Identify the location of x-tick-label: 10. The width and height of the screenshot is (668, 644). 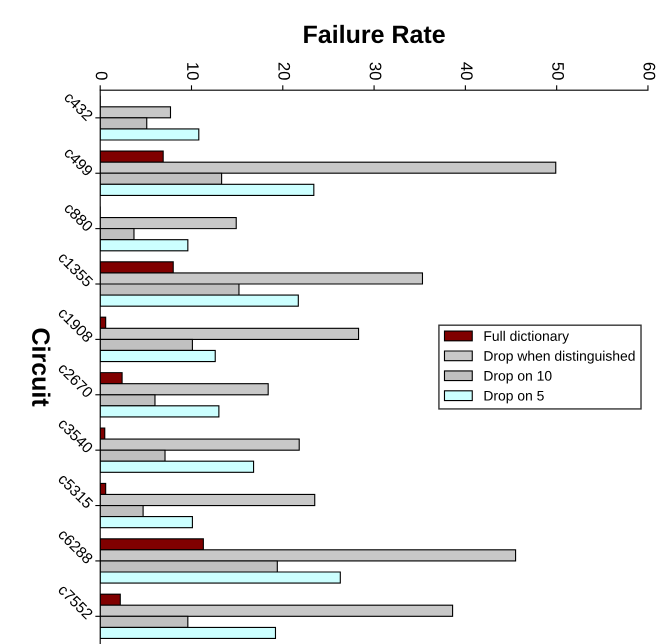
(193, 71).